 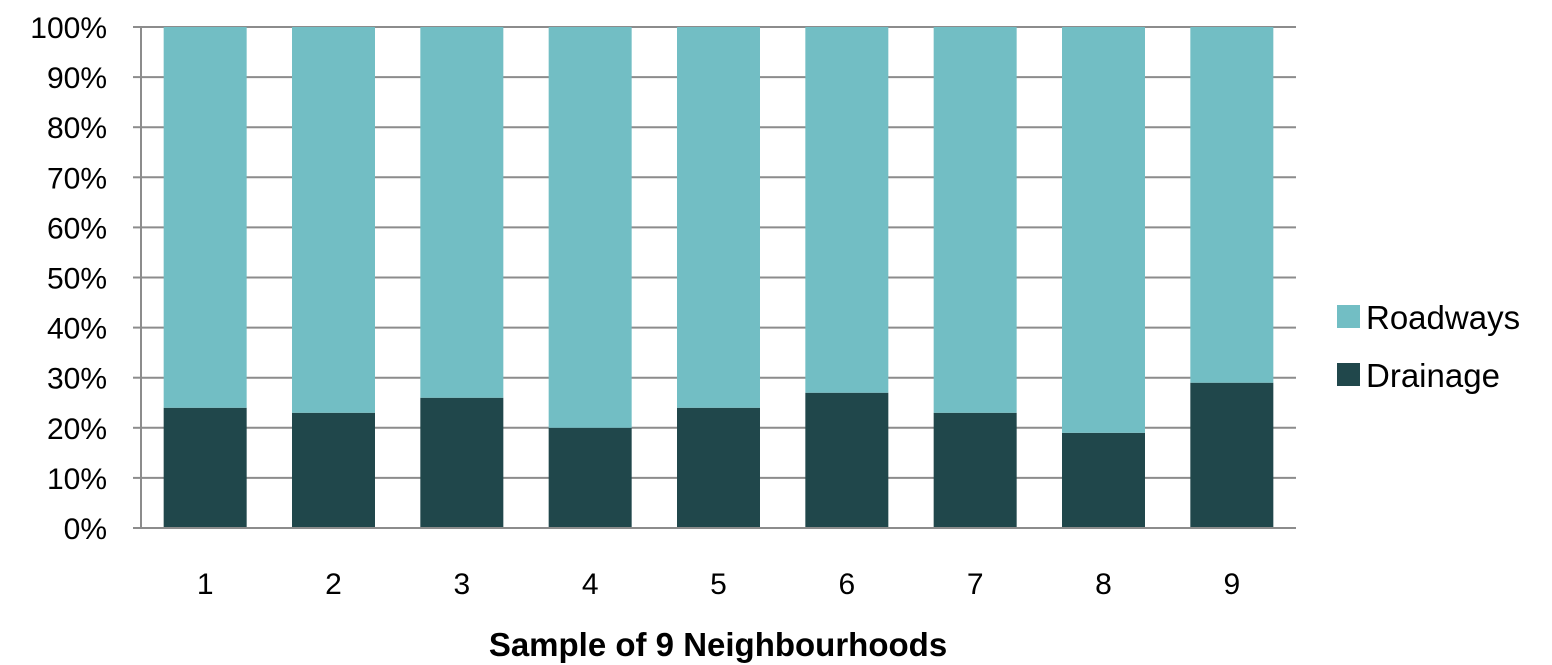 What do you see at coordinates (77, 178) in the screenshot?
I see `y-tick-label: 70%` at bounding box center [77, 178].